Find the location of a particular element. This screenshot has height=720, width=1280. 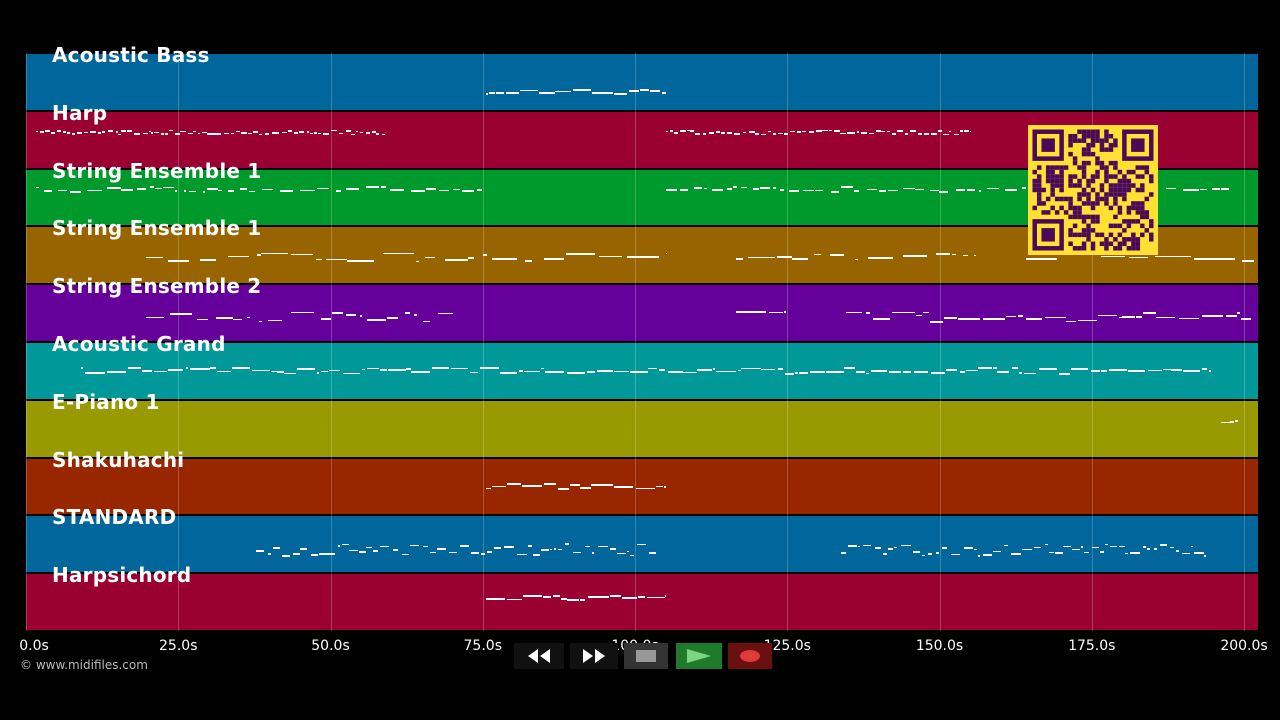

record-button is located at coordinates (750, 656).